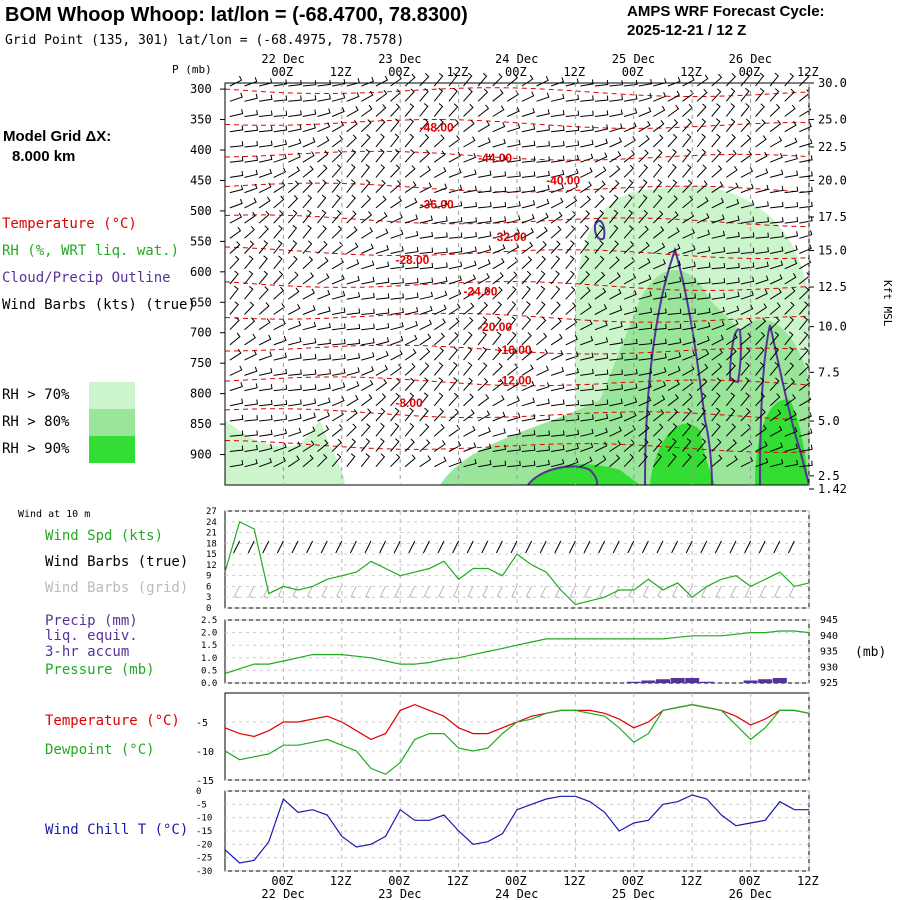 The width and height of the screenshot is (900, 900). Describe the element at coordinates (563, 181) in the screenshot. I see `temperature-label: -40.00` at that location.